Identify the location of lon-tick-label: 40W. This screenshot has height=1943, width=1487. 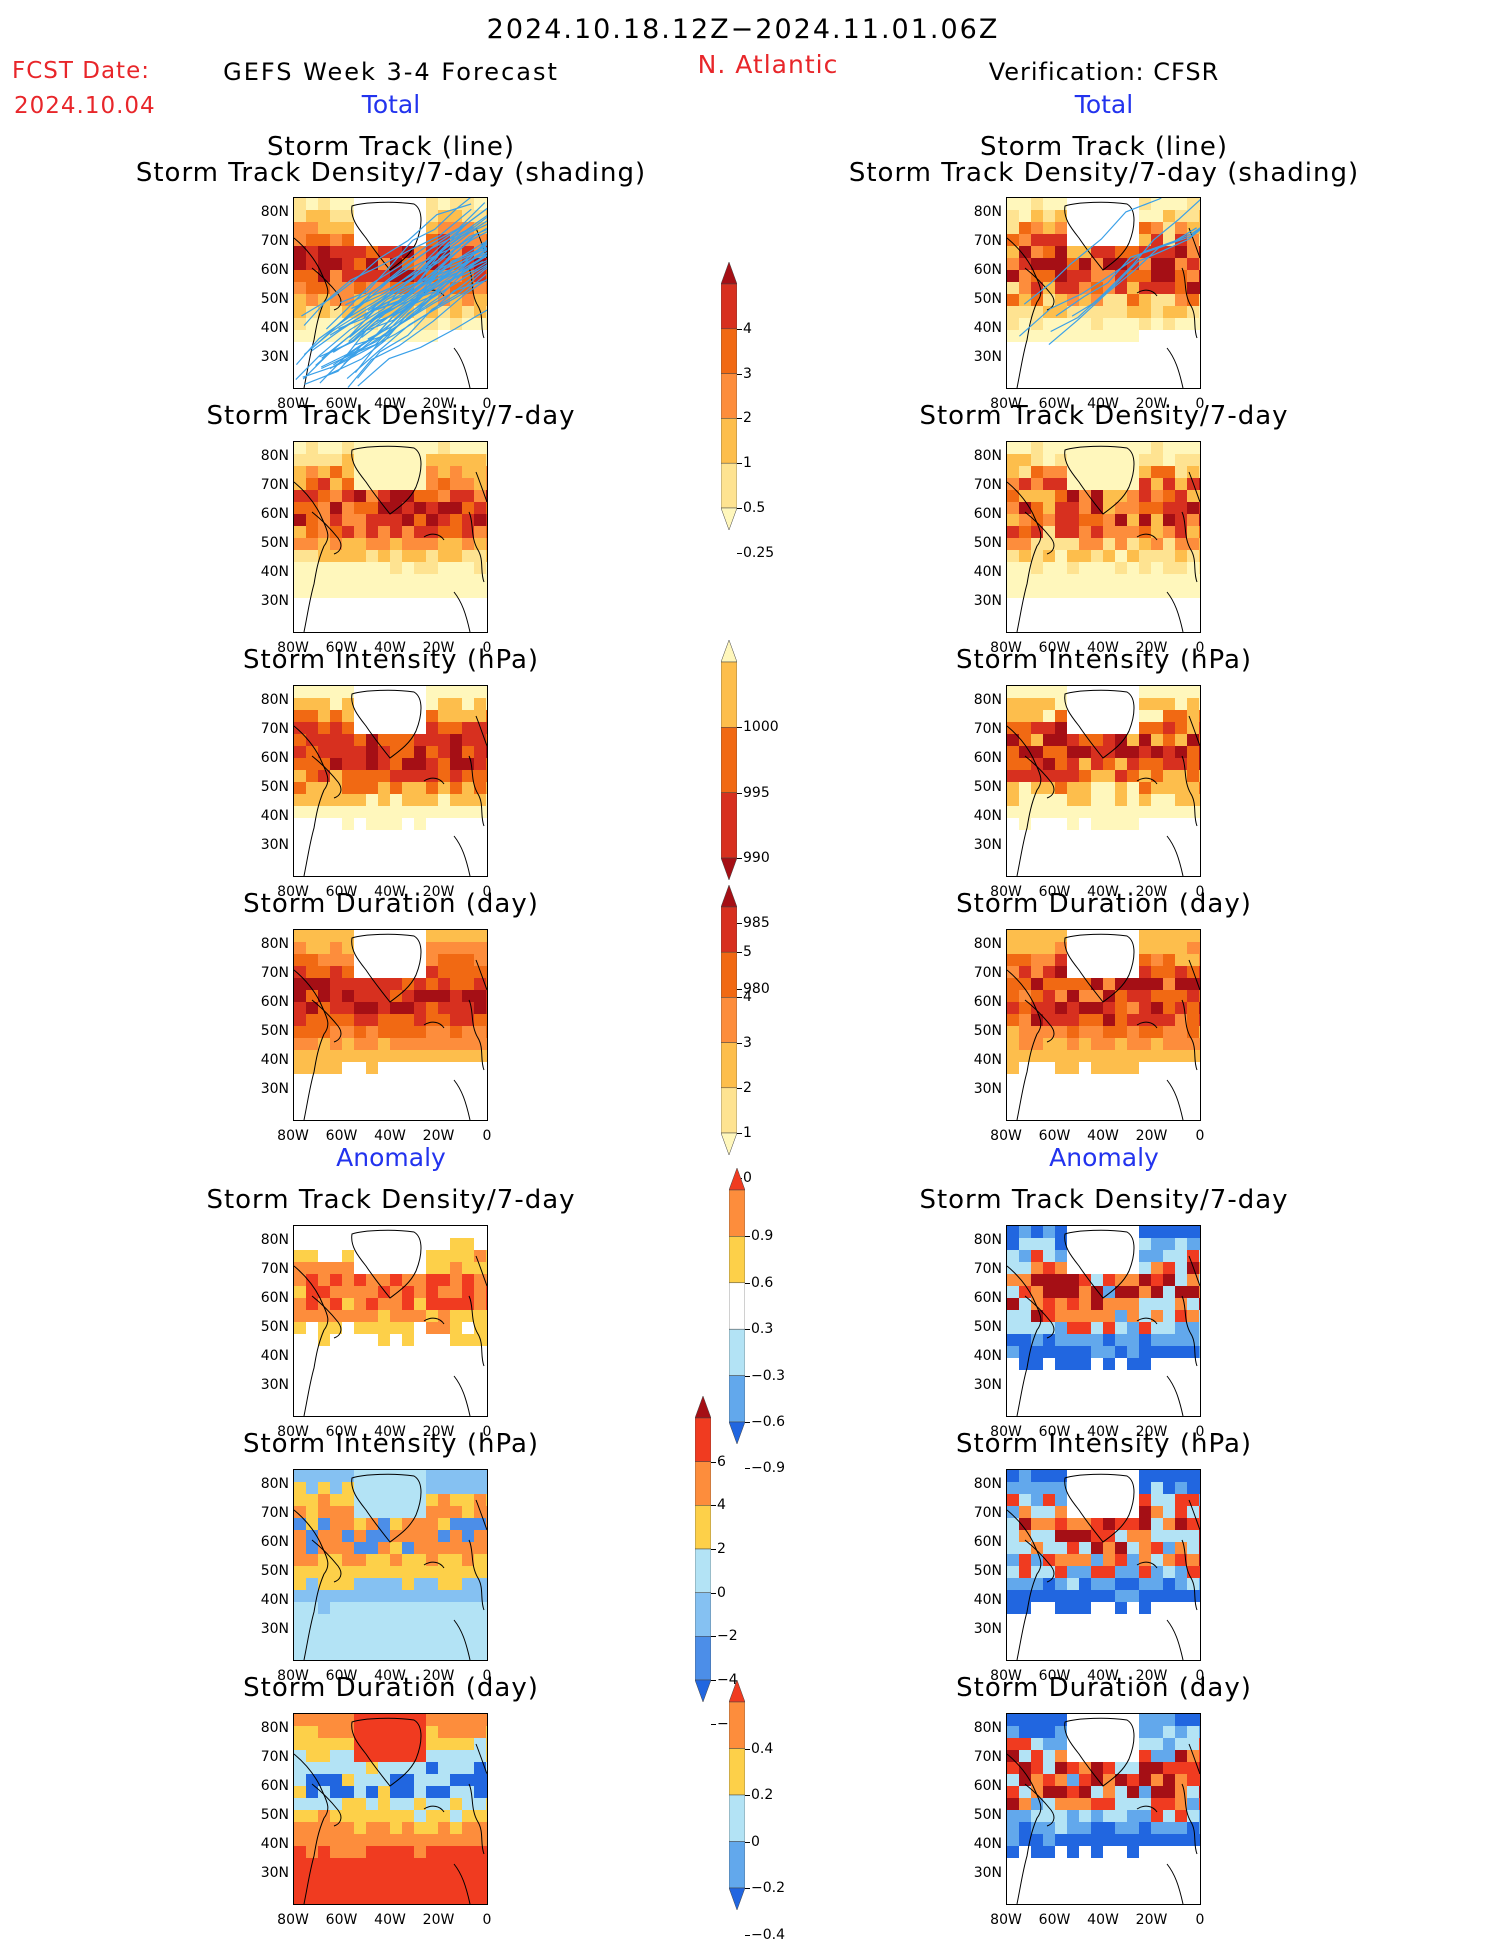
(390, 404).